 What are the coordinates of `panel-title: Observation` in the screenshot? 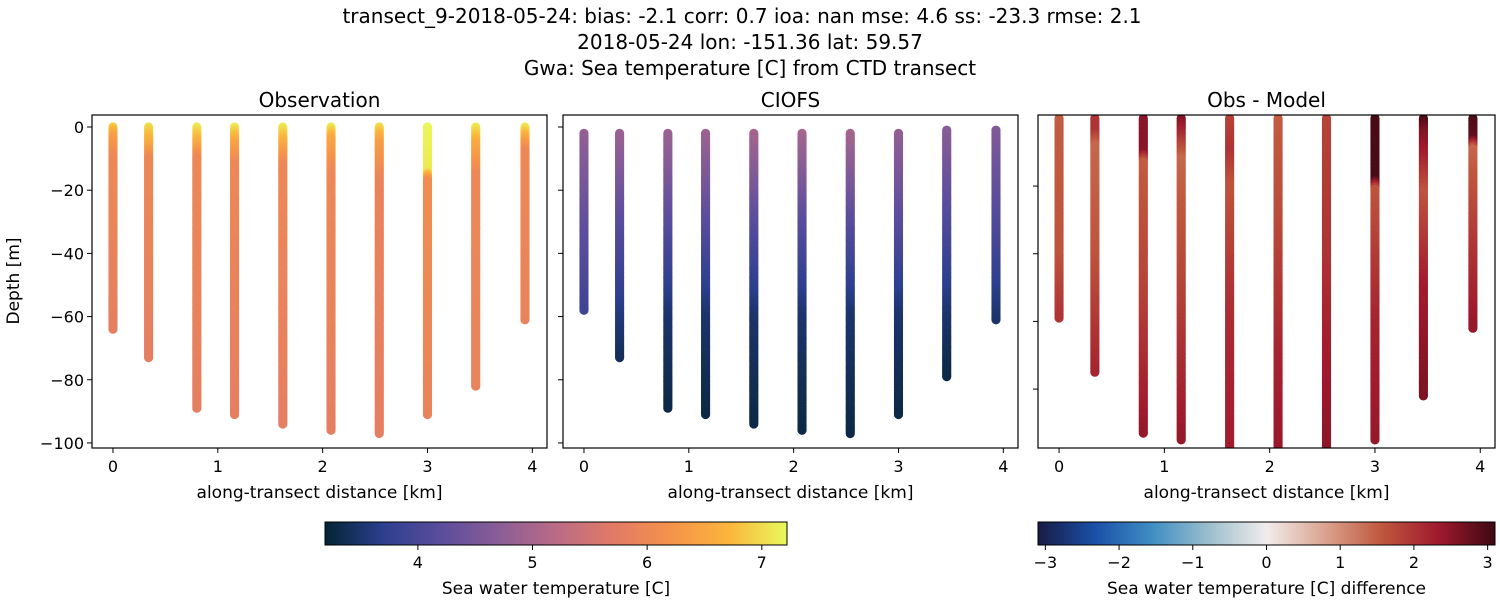 It's located at (320, 100).